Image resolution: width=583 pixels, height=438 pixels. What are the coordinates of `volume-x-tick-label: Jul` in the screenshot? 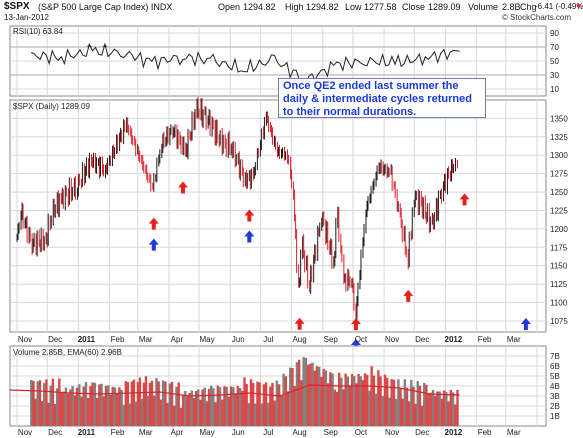 It's located at (268, 432).